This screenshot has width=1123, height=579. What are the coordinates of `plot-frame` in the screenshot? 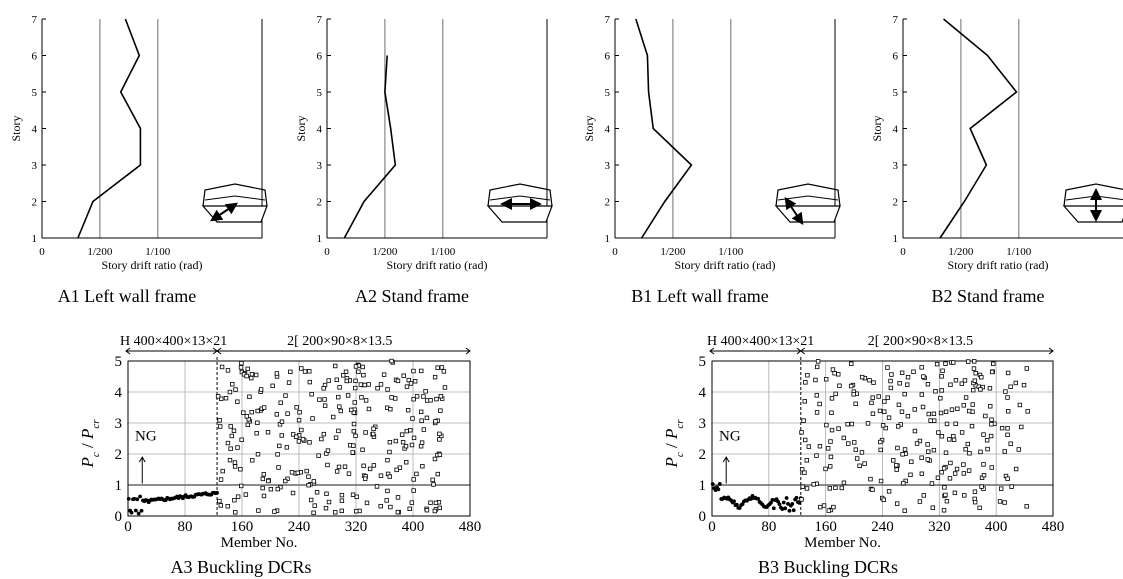 It's located at (299, 438).